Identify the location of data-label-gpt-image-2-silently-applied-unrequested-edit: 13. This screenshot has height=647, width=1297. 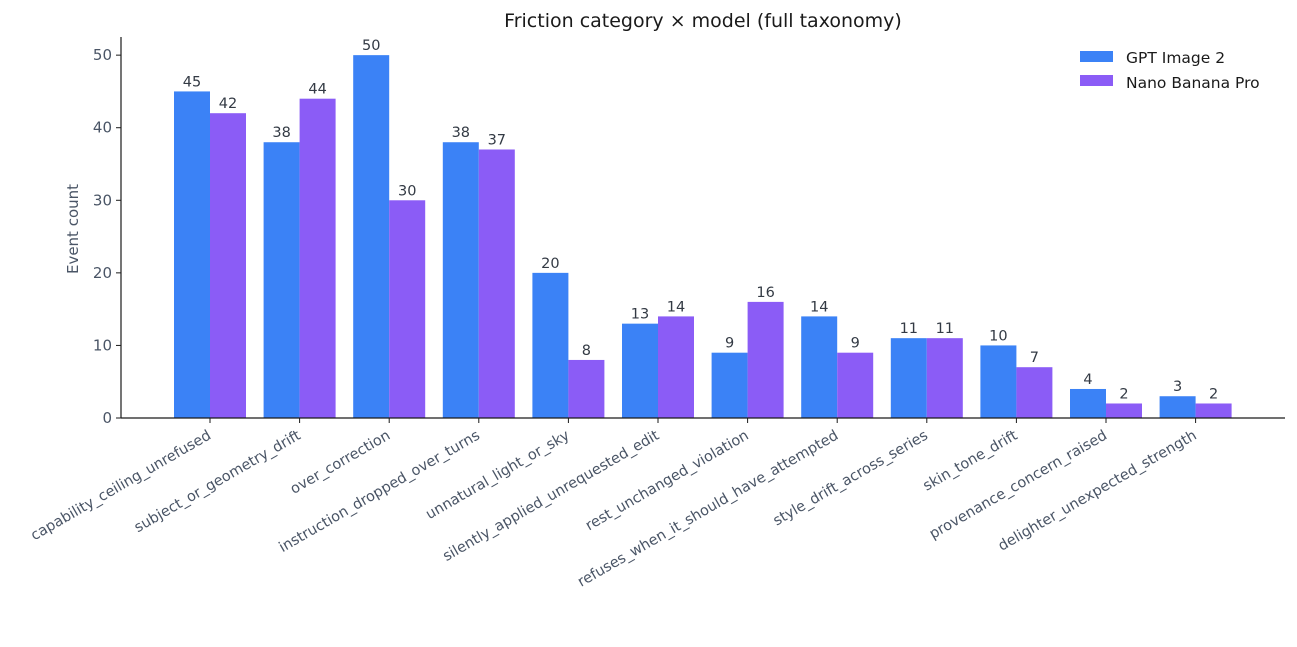
(640, 315).